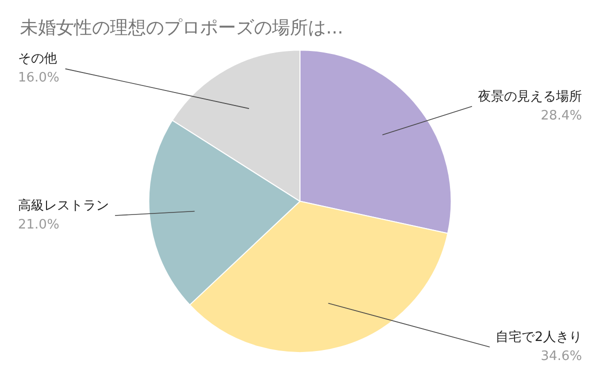  I want to click on data-label: 34.6%, so click(561, 356).